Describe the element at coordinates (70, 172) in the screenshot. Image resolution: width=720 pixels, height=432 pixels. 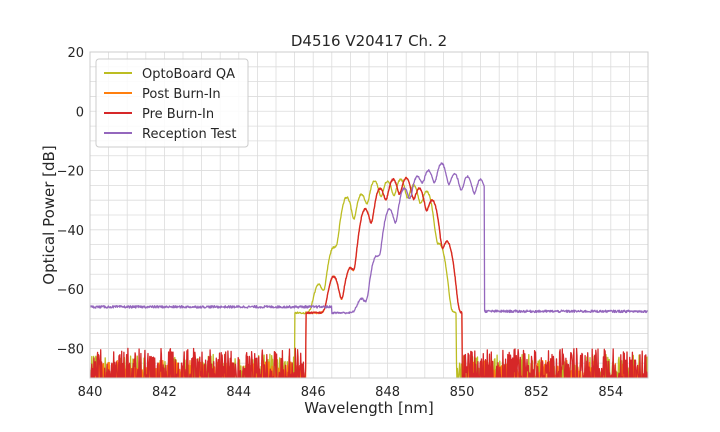
I see `y-tick-label: −20` at that location.